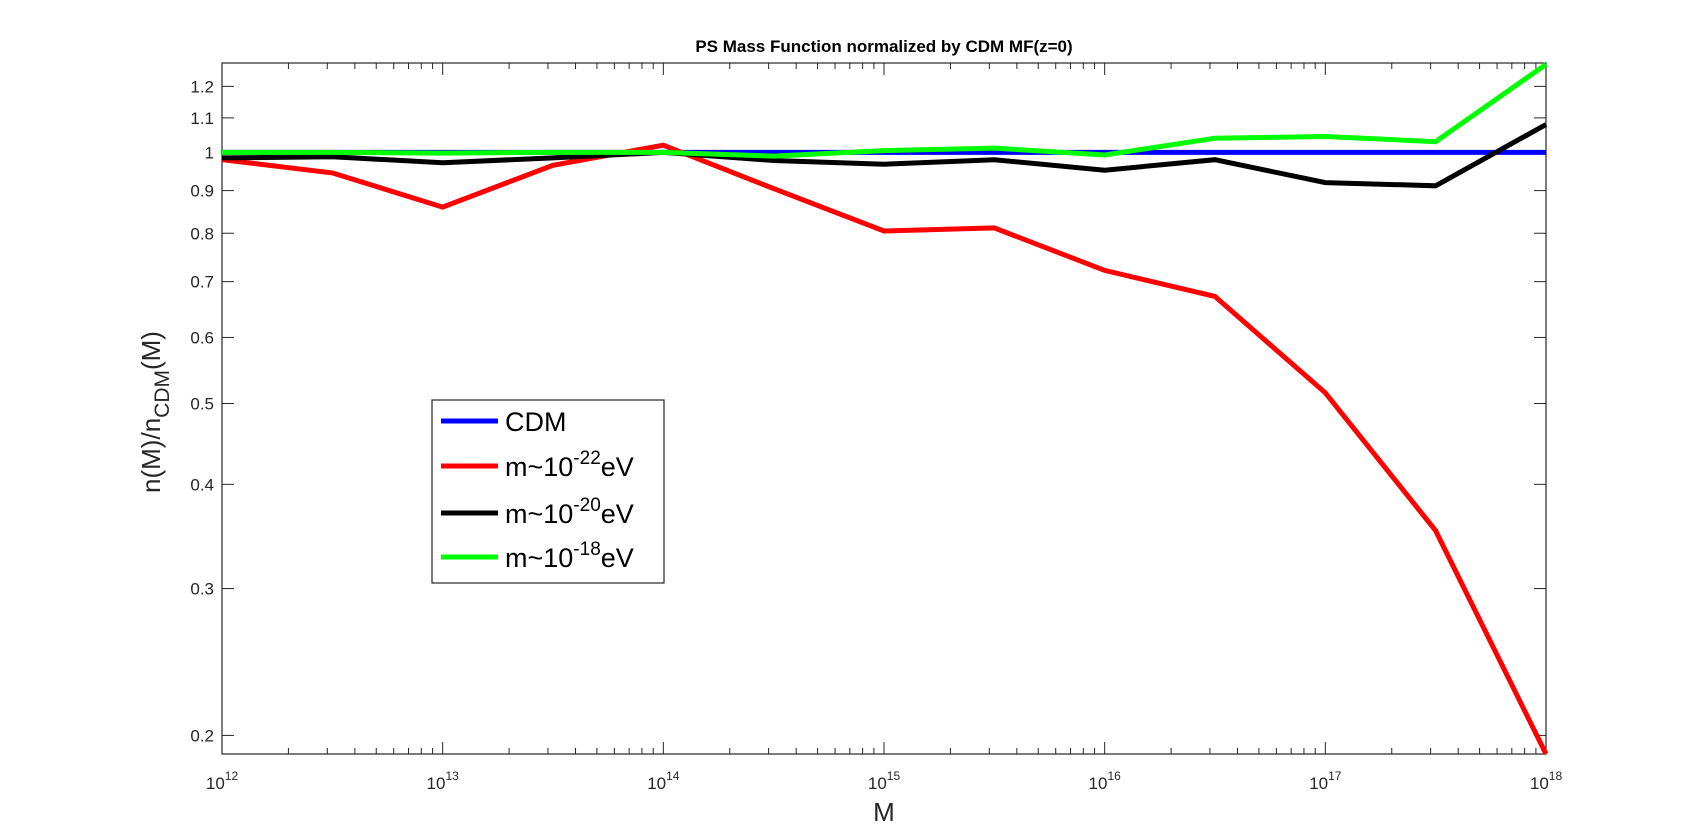 This screenshot has width=1696, height=840. Describe the element at coordinates (202, 589) in the screenshot. I see `y-tick-label: 0.3` at that location.